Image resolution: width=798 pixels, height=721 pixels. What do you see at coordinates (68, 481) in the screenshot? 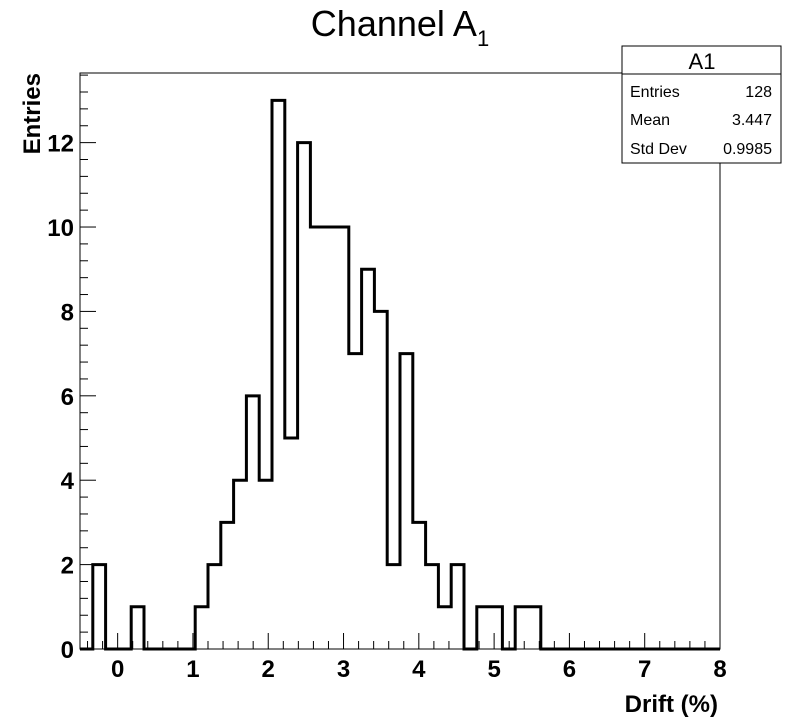
I see `y-tick-label: 4` at bounding box center [68, 481].